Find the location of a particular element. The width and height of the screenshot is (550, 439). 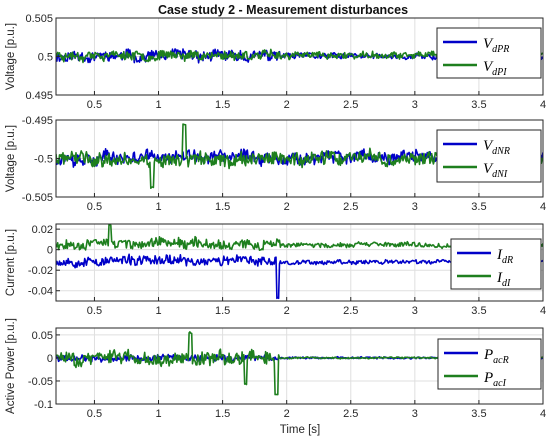

legend-subscript: dPR is located at coordinates (500, 49).